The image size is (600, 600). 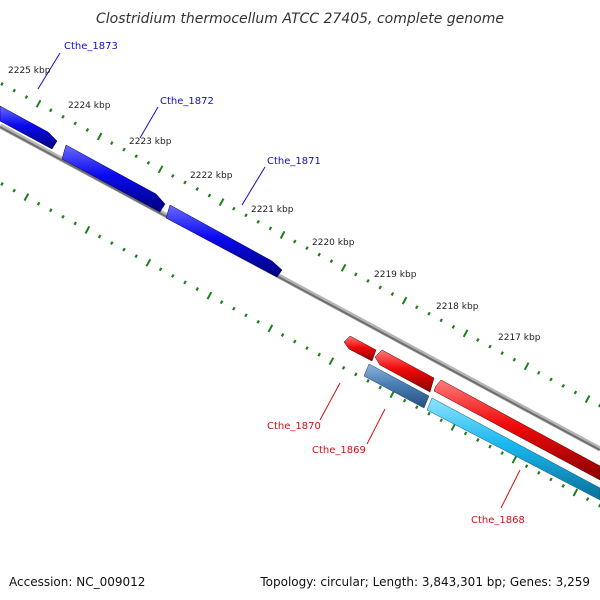 What do you see at coordinates (395, 275) in the screenshot?
I see `scale-label: 2219 kbp` at bounding box center [395, 275].